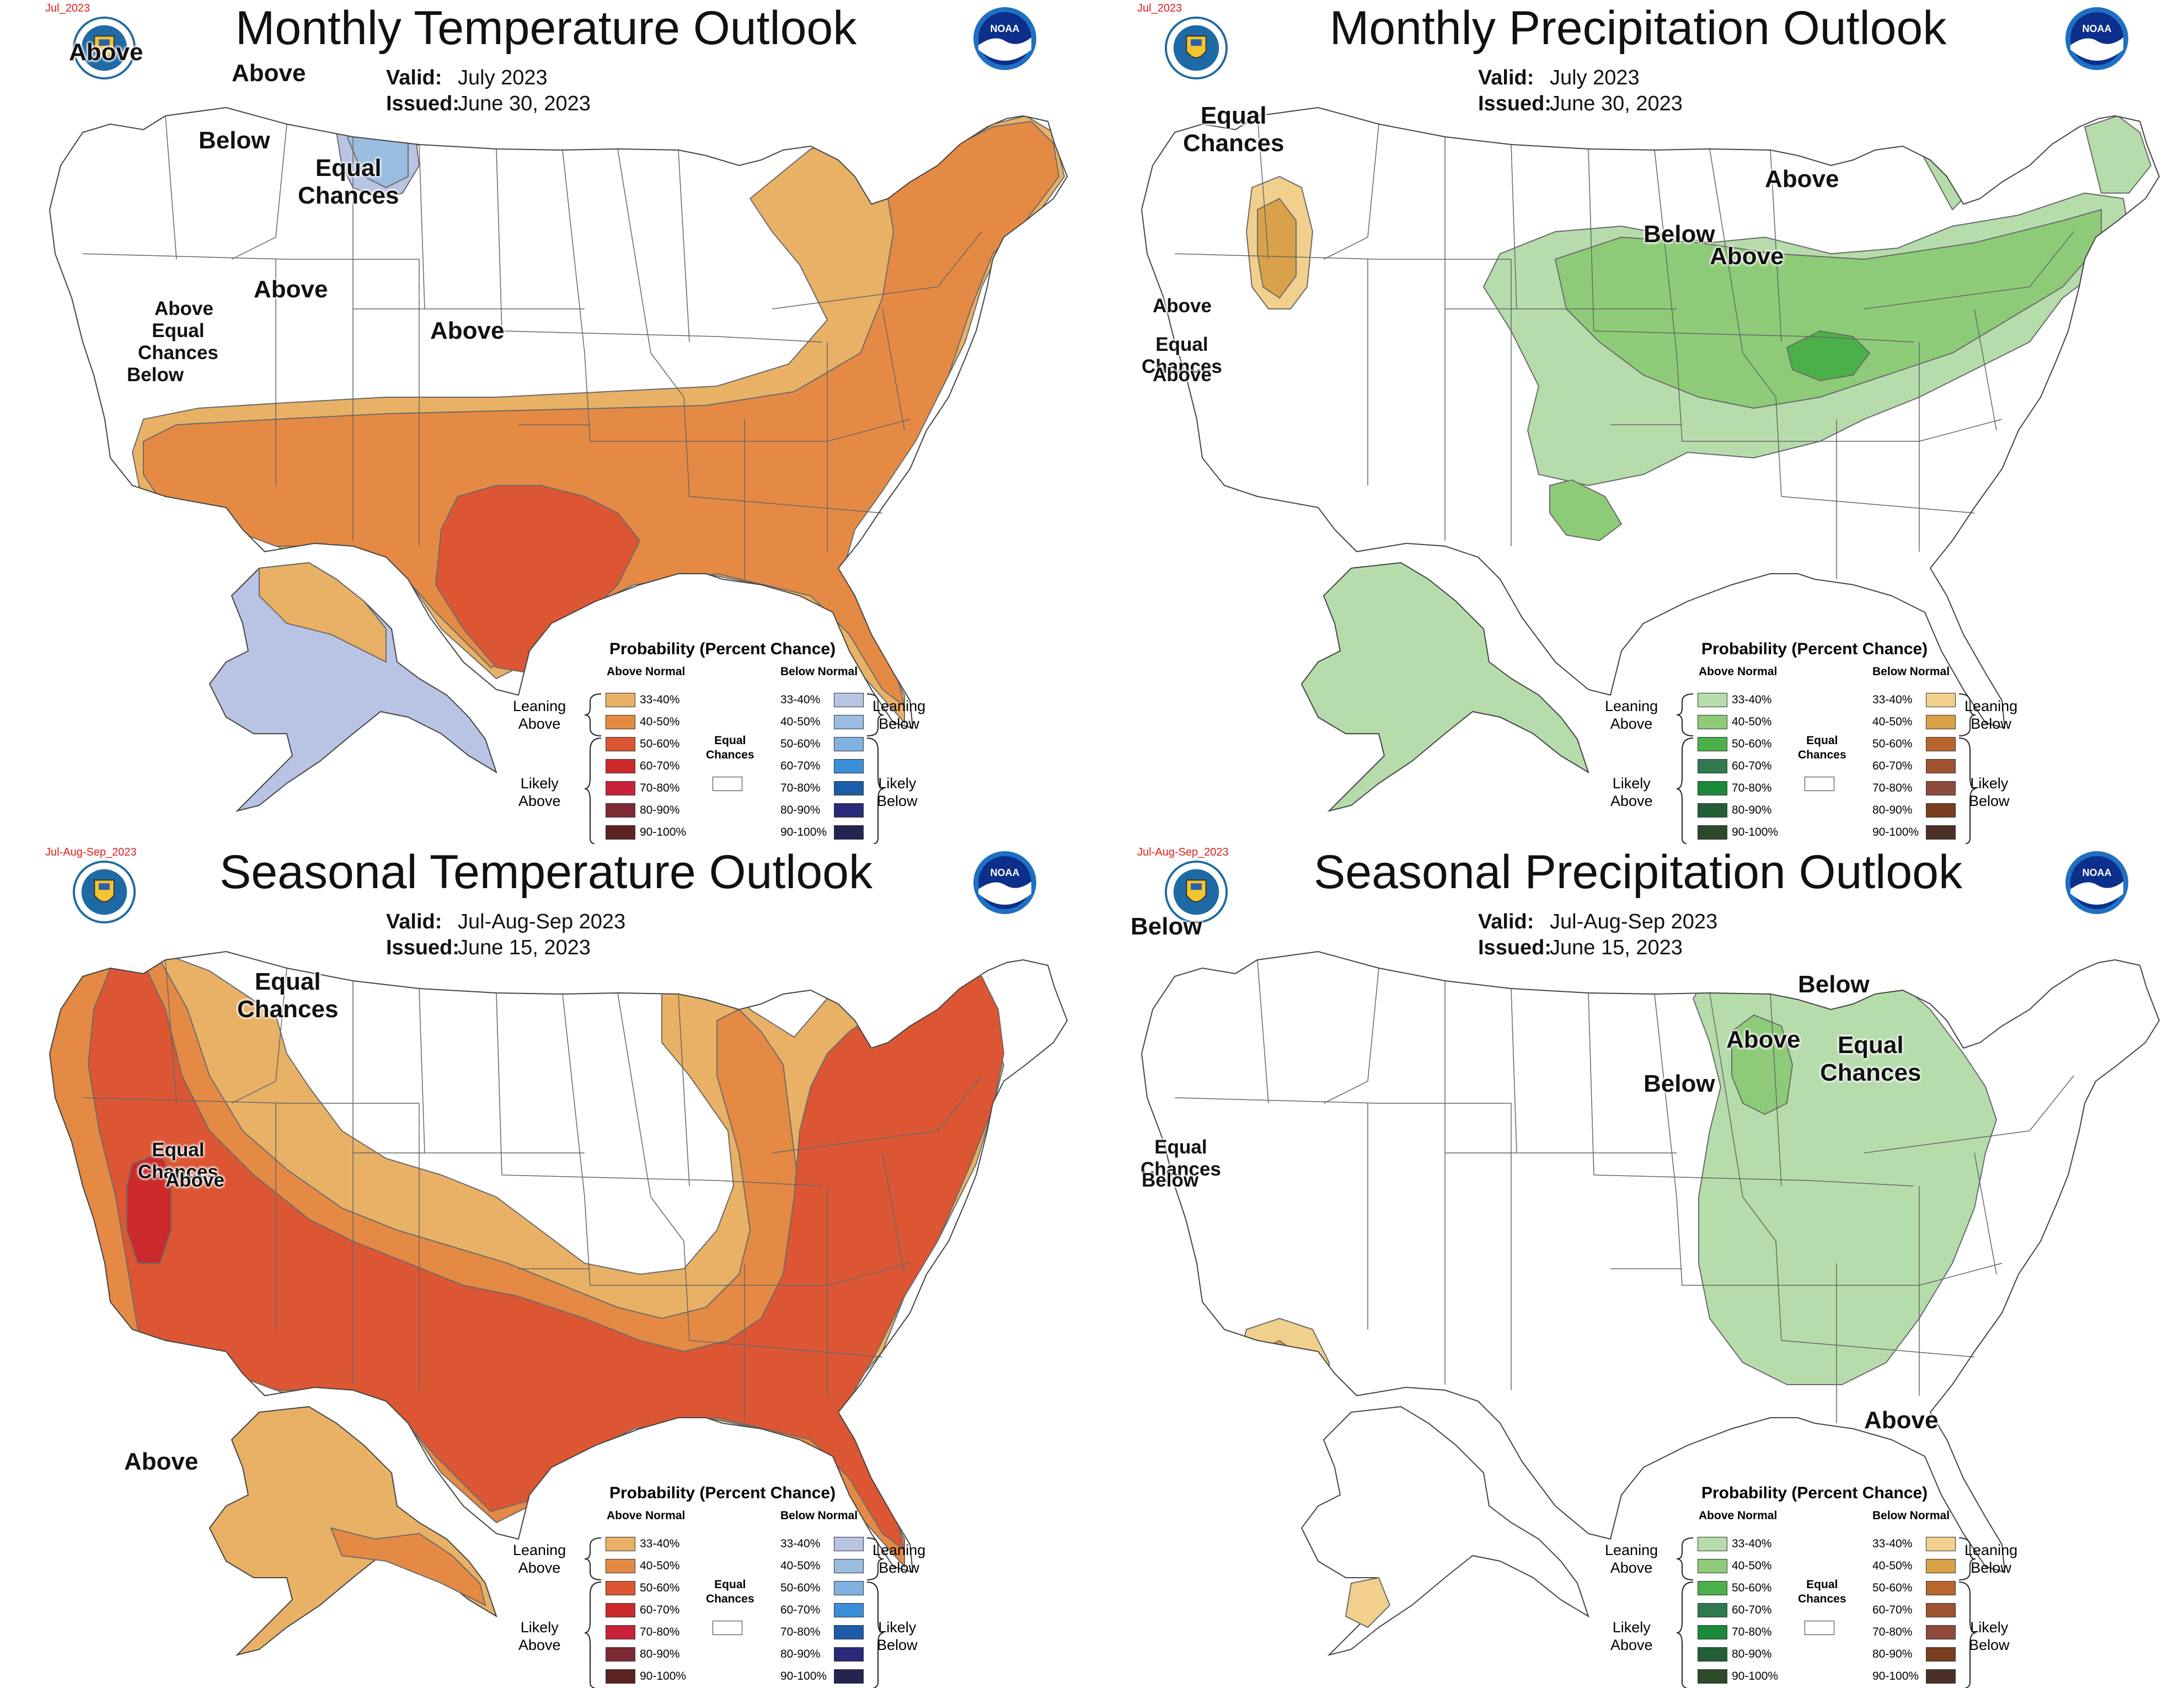  What do you see at coordinates (1752, 1654) in the screenshot?
I see `legend-above-range: 80-90%` at bounding box center [1752, 1654].